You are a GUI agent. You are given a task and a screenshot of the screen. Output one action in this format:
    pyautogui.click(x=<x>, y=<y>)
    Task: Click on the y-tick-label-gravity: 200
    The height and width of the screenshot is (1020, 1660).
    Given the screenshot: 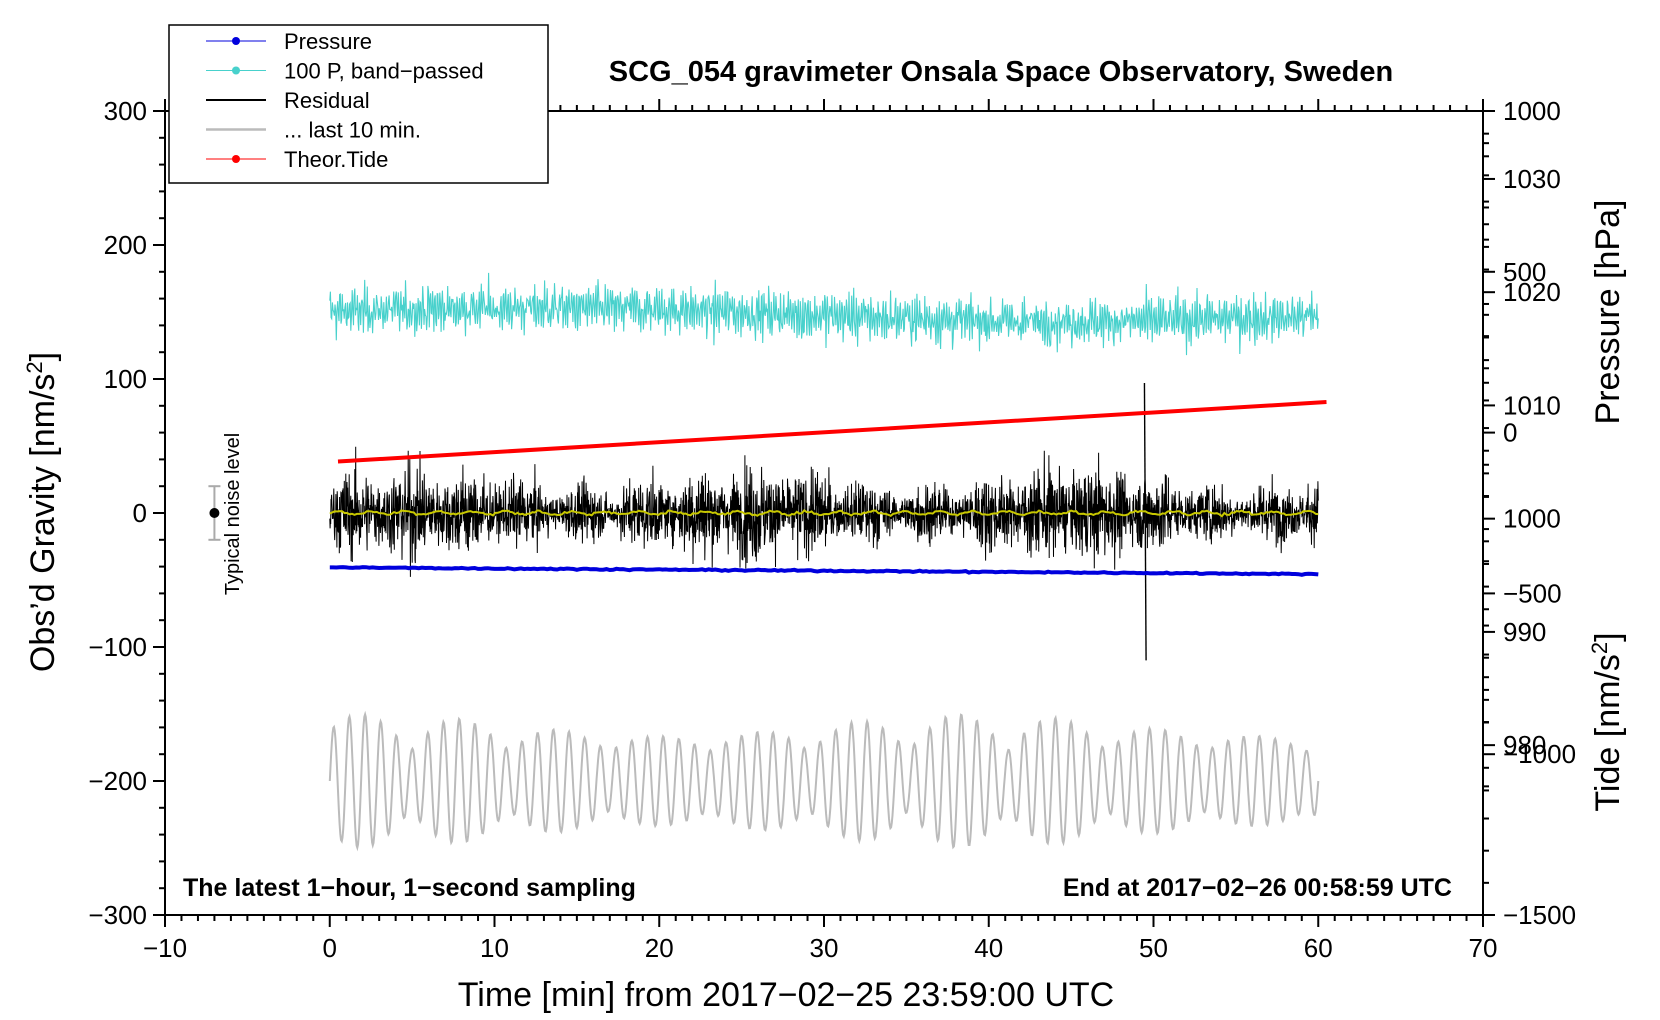 What is the action you would take?
    pyautogui.click(x=125, y=245)
    